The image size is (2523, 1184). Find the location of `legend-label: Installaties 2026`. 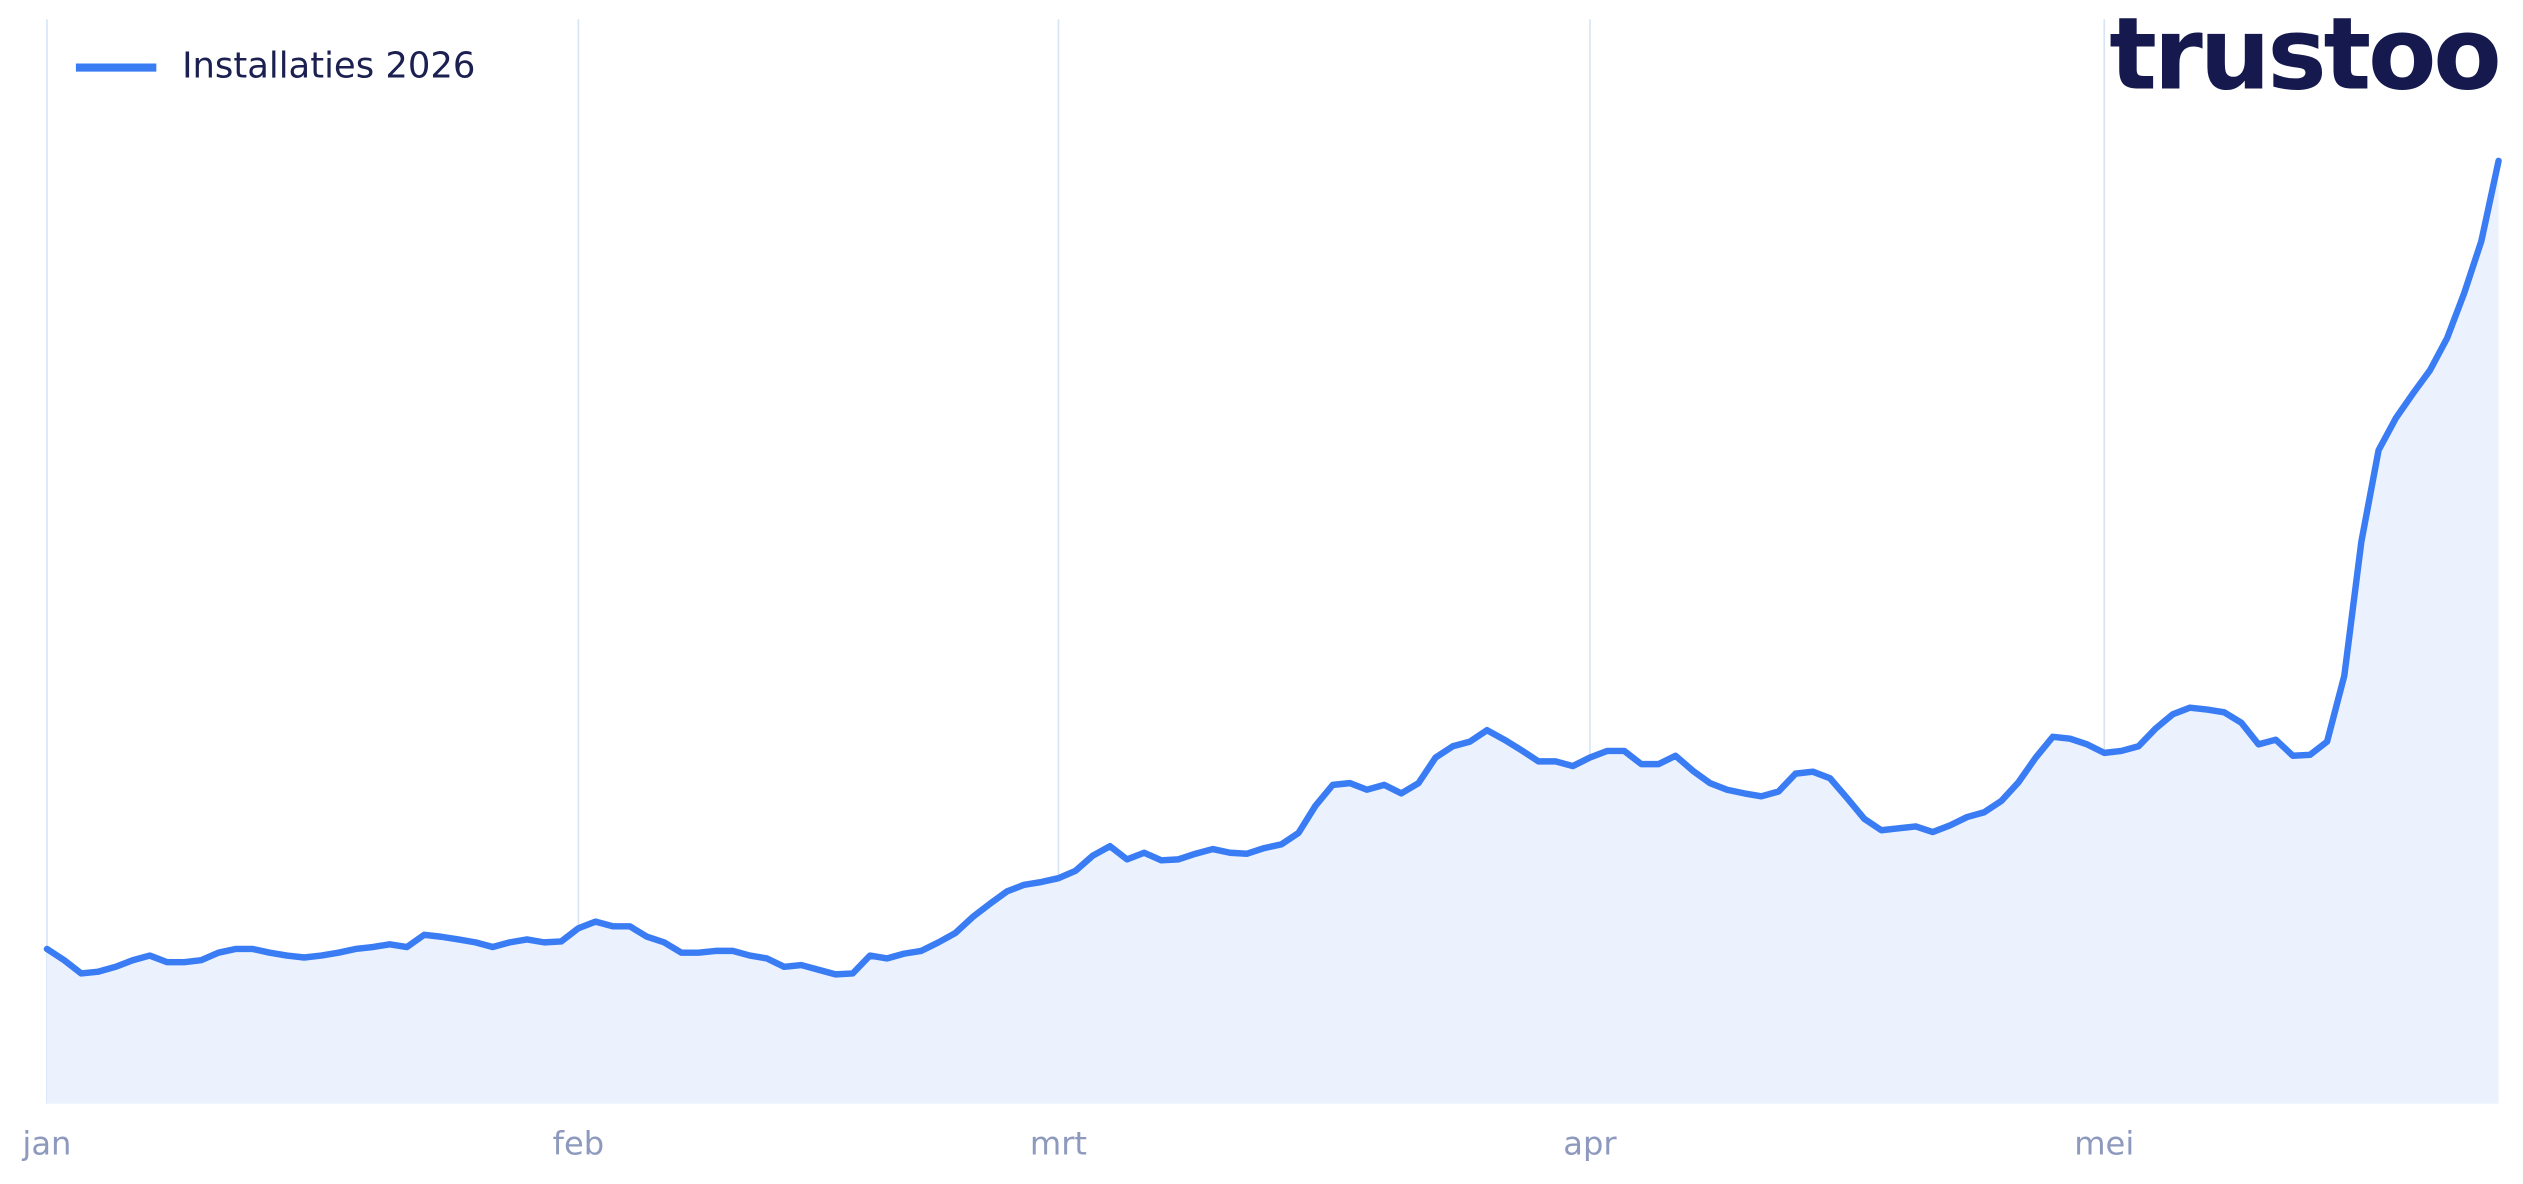

legend-label: Installaties 2026 is located at coordinates (328, 66).